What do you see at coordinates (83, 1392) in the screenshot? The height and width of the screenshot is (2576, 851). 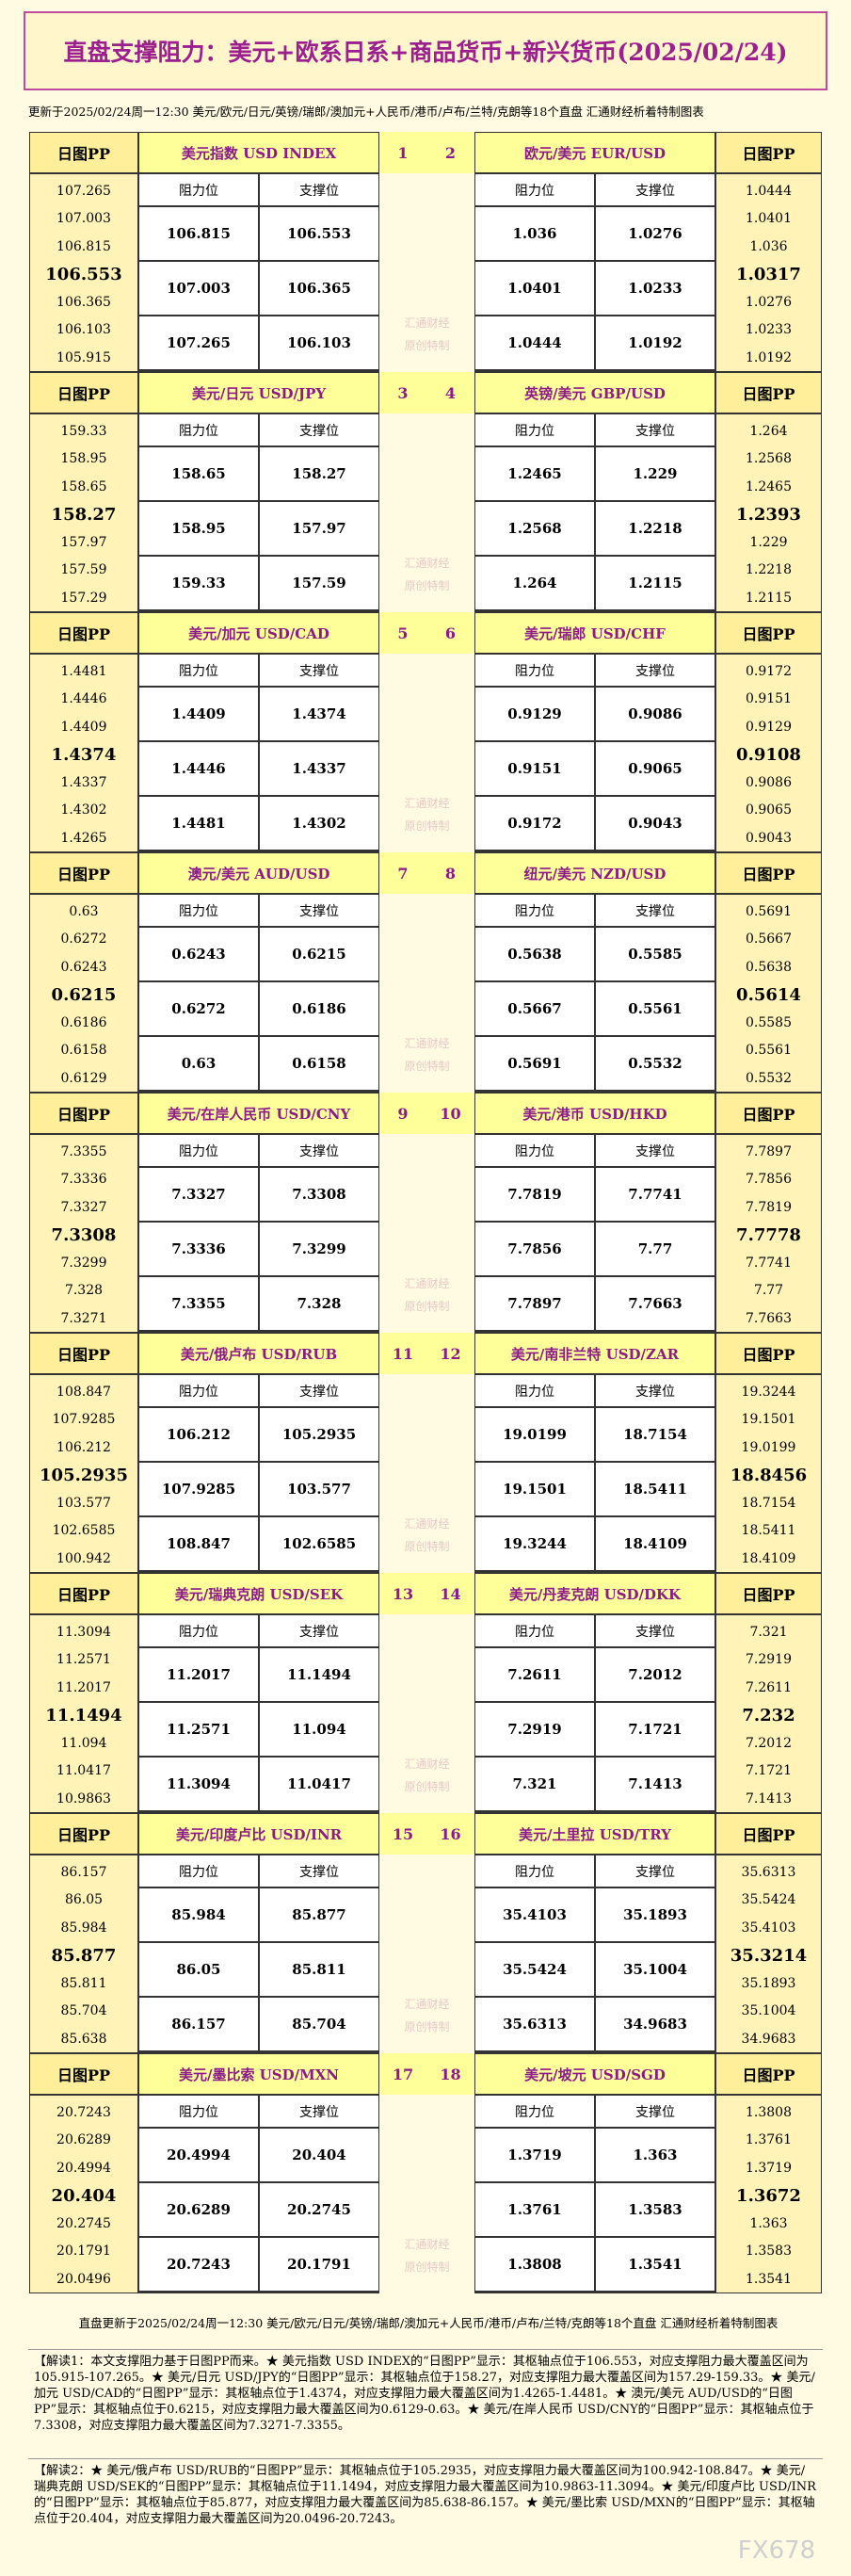 I see `pp-value: 108.847` at bounding box center [83, 1392].